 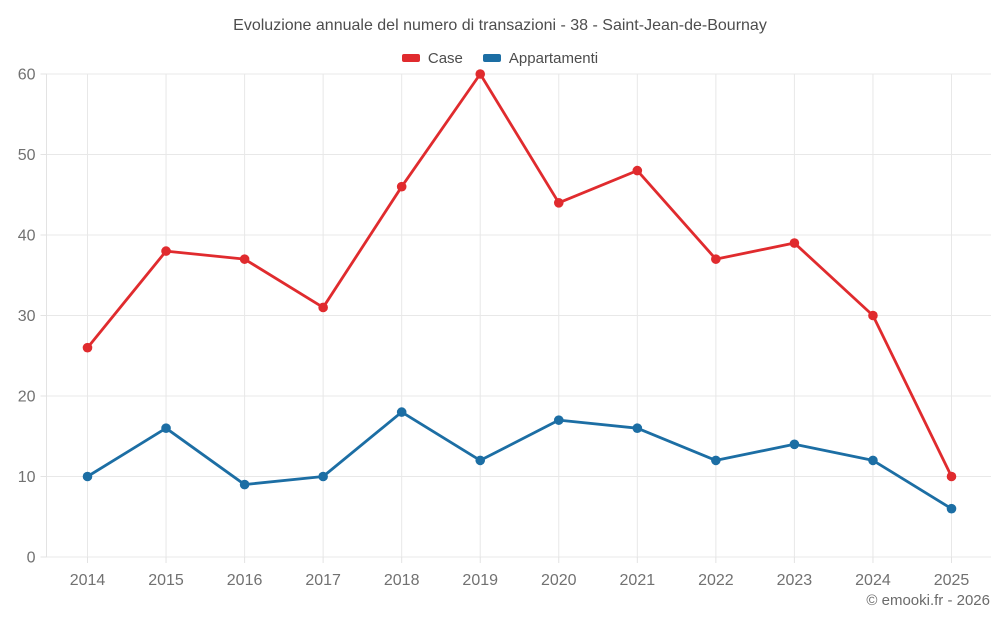 I want to click on y-tick-label: 40, so click(x=27, y=236).